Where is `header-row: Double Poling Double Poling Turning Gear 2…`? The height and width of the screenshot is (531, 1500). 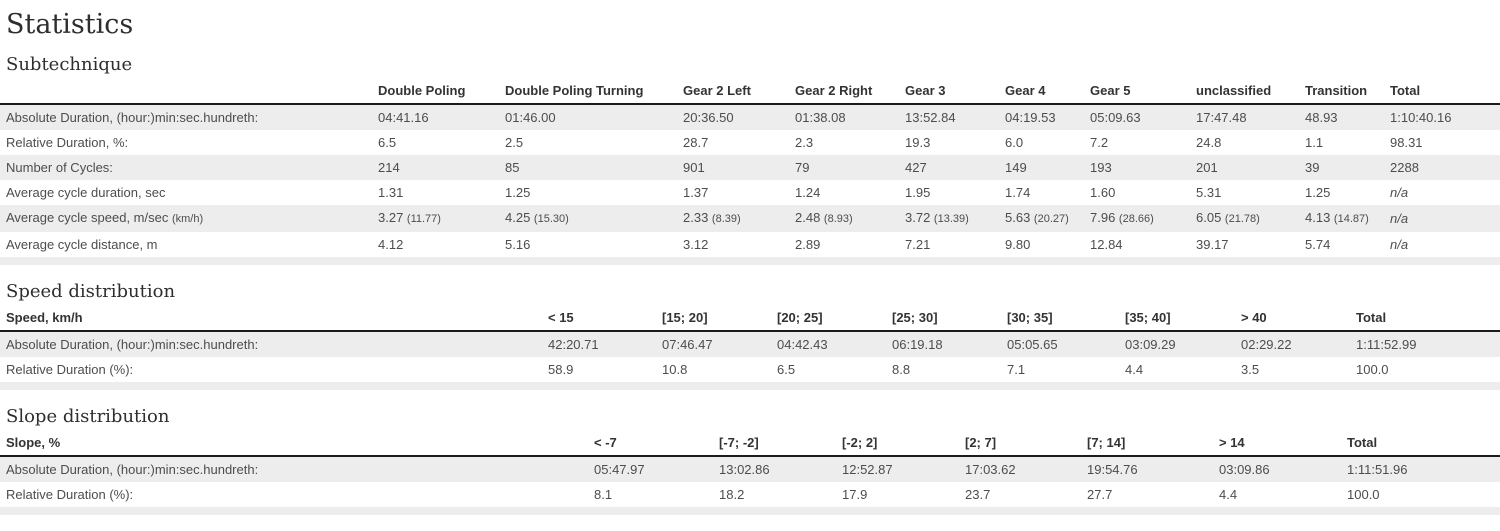
header-row: Double Poling Double Poling Turning Gear 2… is located at coordinates (750, 92).